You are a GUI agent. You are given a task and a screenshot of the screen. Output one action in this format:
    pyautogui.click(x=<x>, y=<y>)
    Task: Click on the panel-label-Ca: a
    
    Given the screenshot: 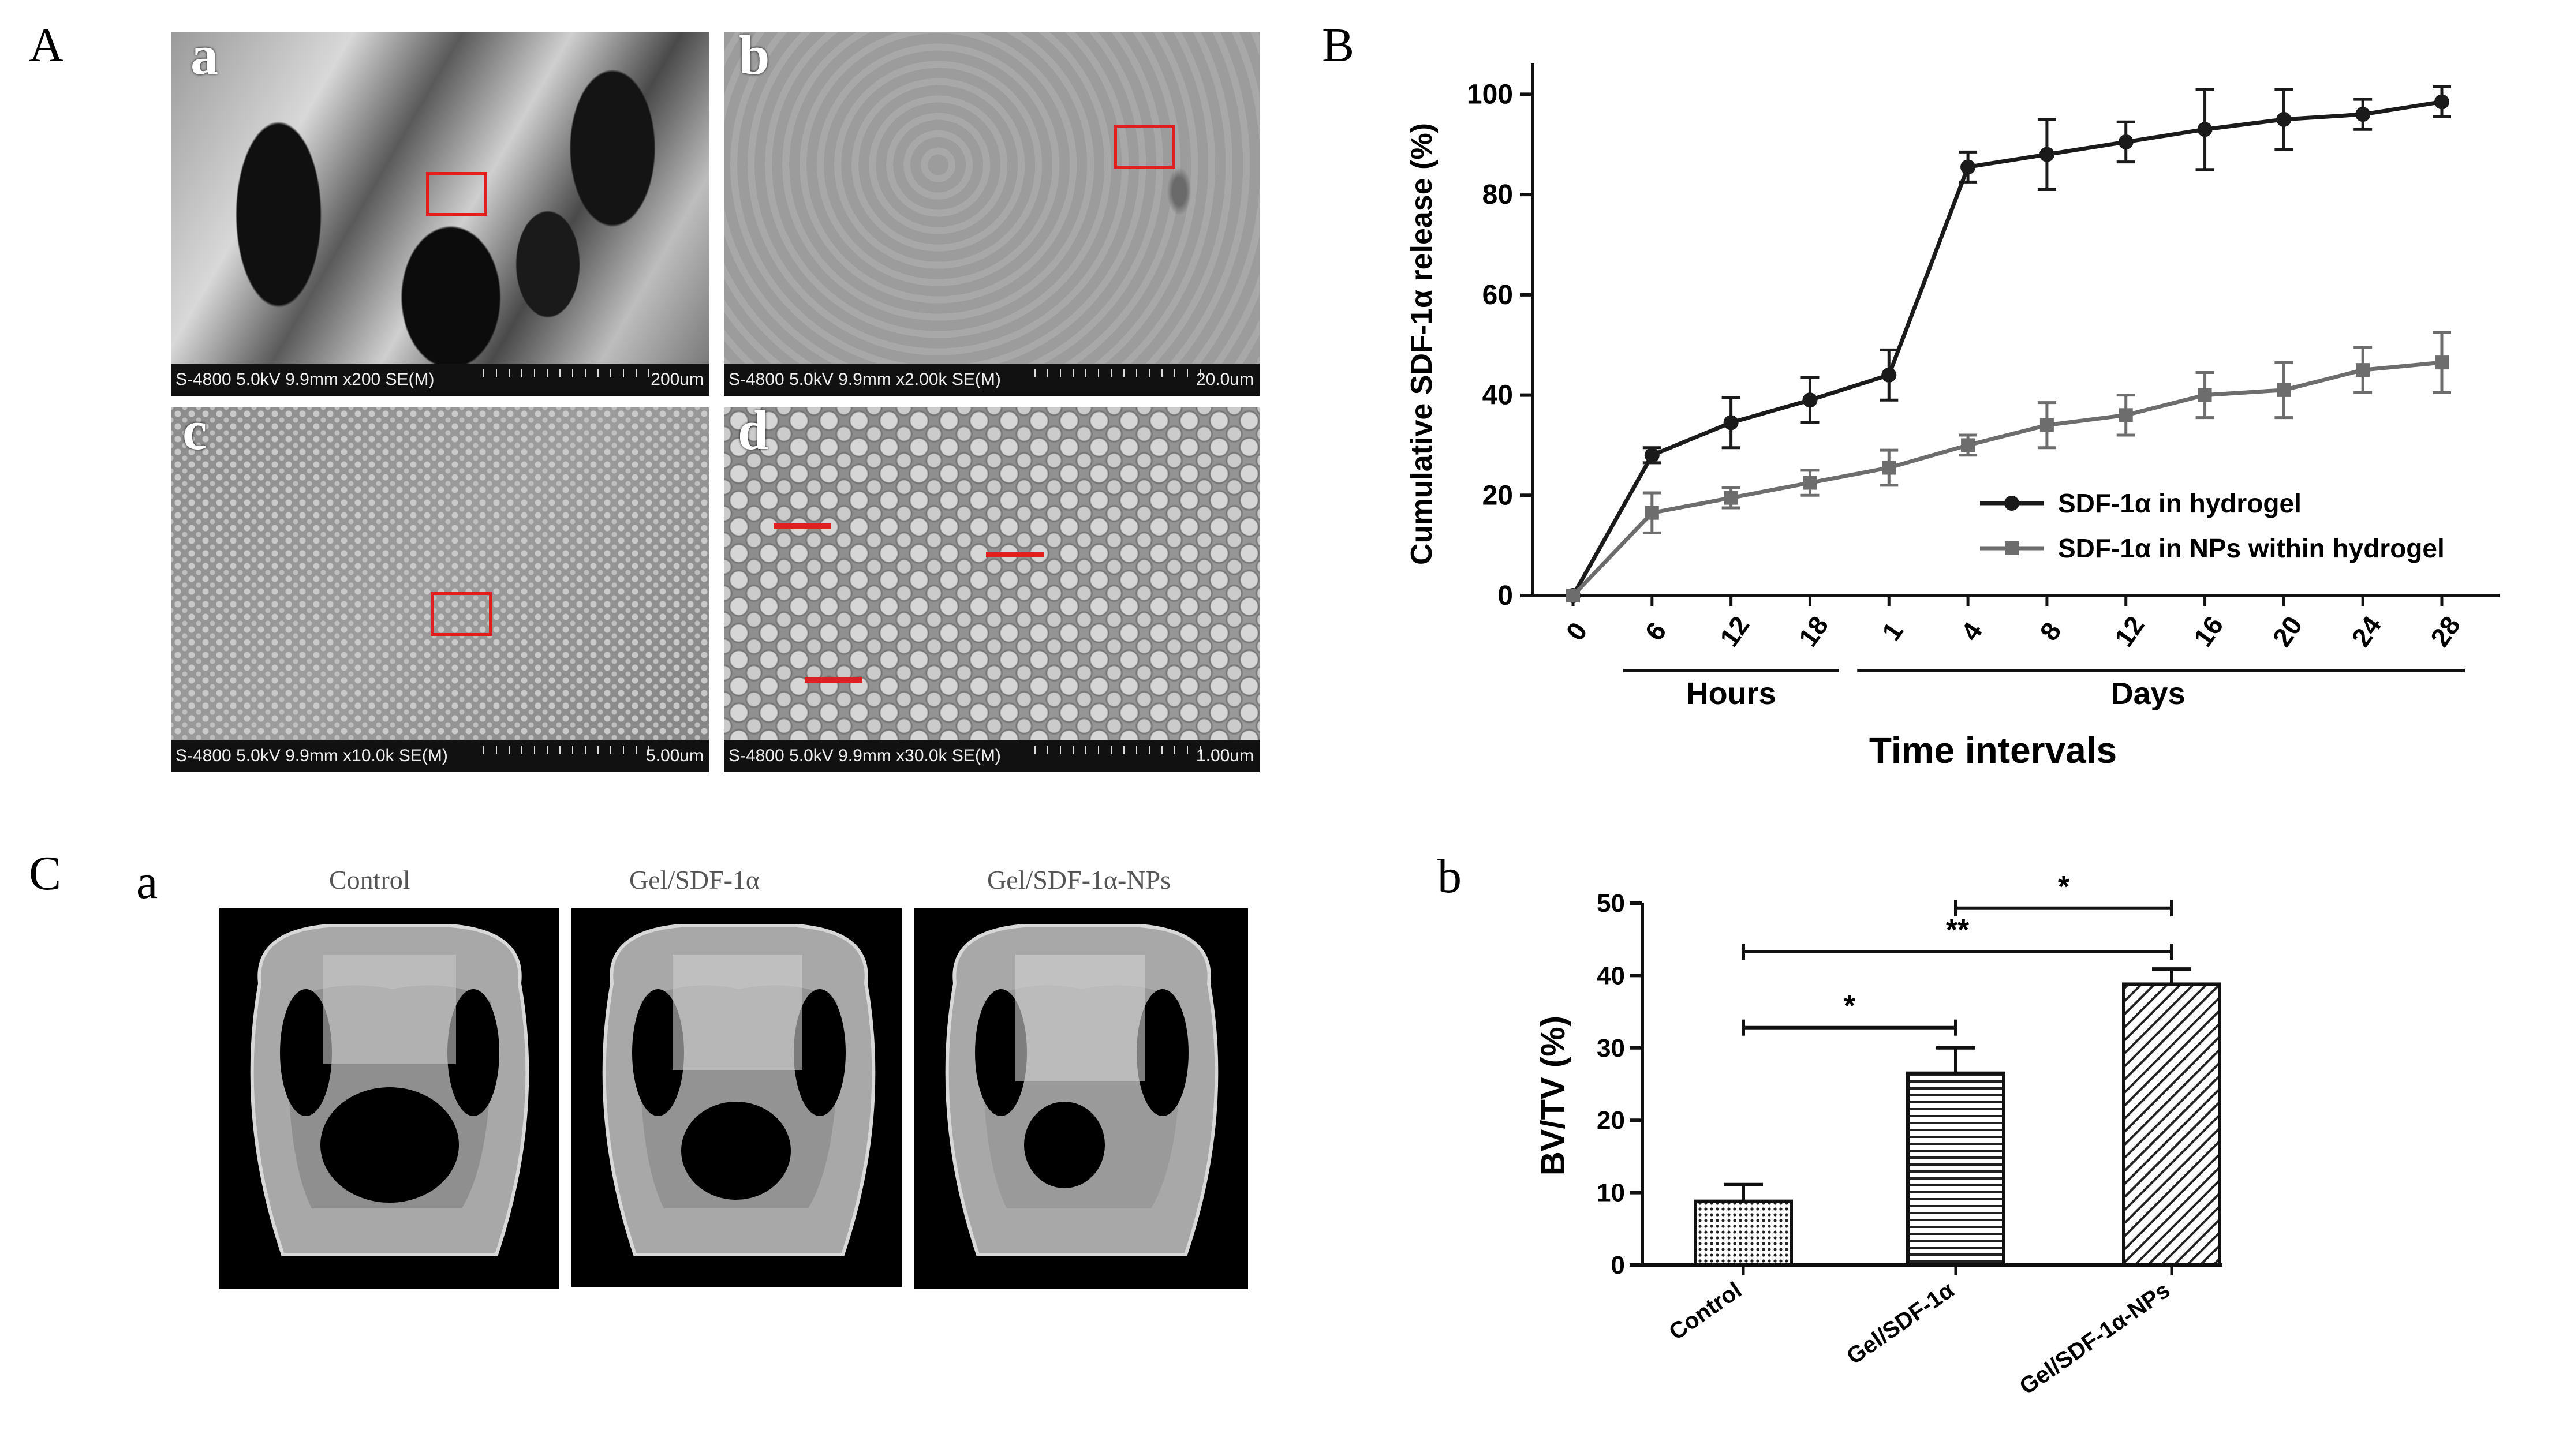 What is the action you would take?
    pyautogui.click(x=147, y=882)
    